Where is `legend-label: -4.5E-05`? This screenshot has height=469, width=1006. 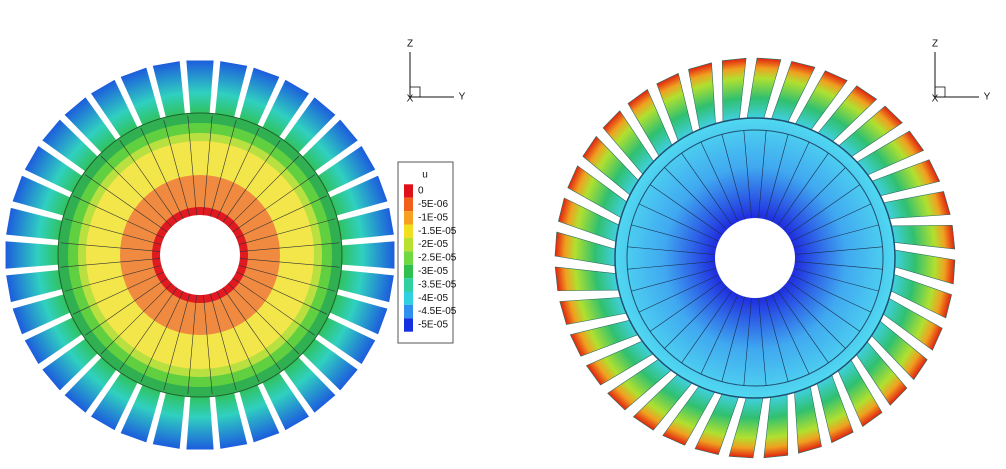 legend-label: -4.5E-05 is located at coordinates (437, 311).